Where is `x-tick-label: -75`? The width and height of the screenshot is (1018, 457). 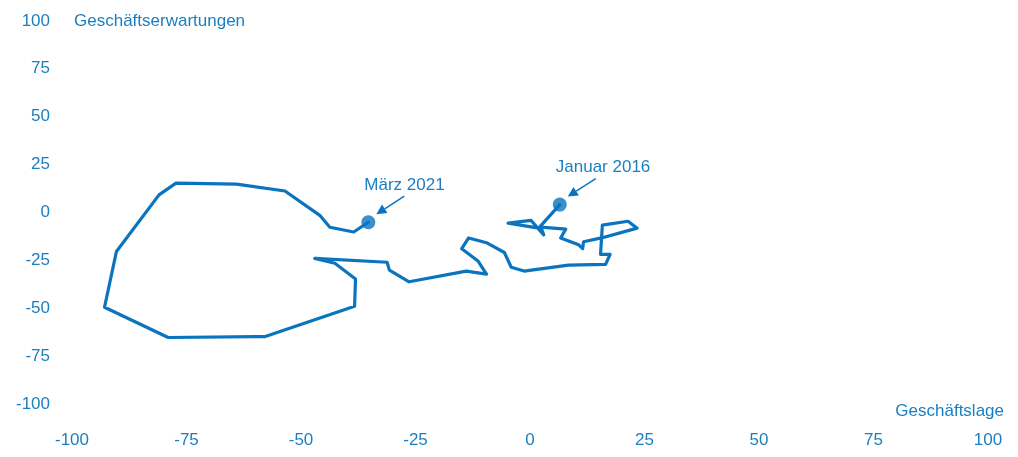 x-tick-label: -75 is located at coordinates (186, 439).